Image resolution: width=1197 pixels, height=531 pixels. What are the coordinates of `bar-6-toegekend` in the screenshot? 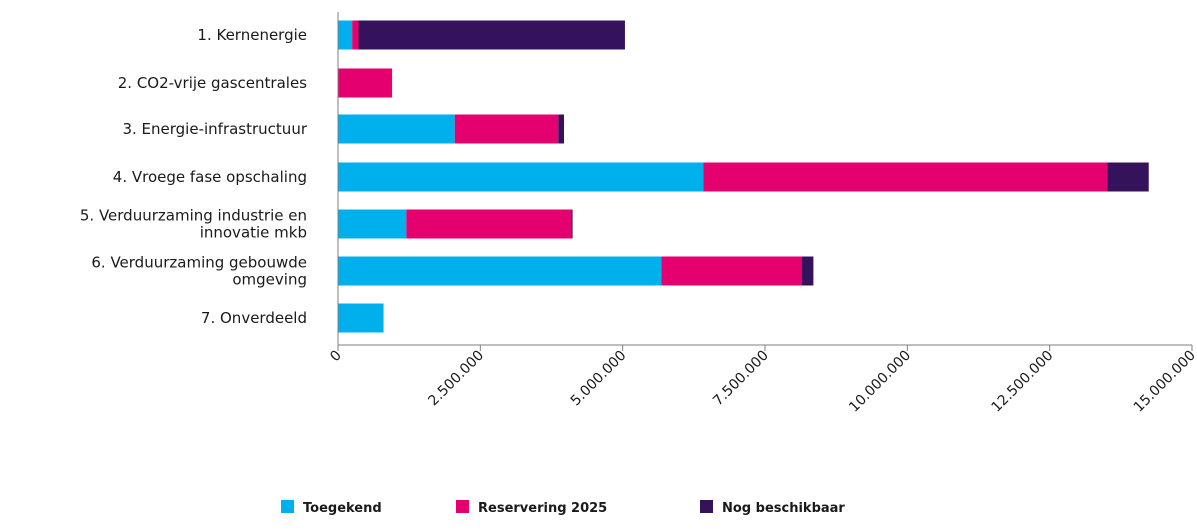 It's located at (500, 271).